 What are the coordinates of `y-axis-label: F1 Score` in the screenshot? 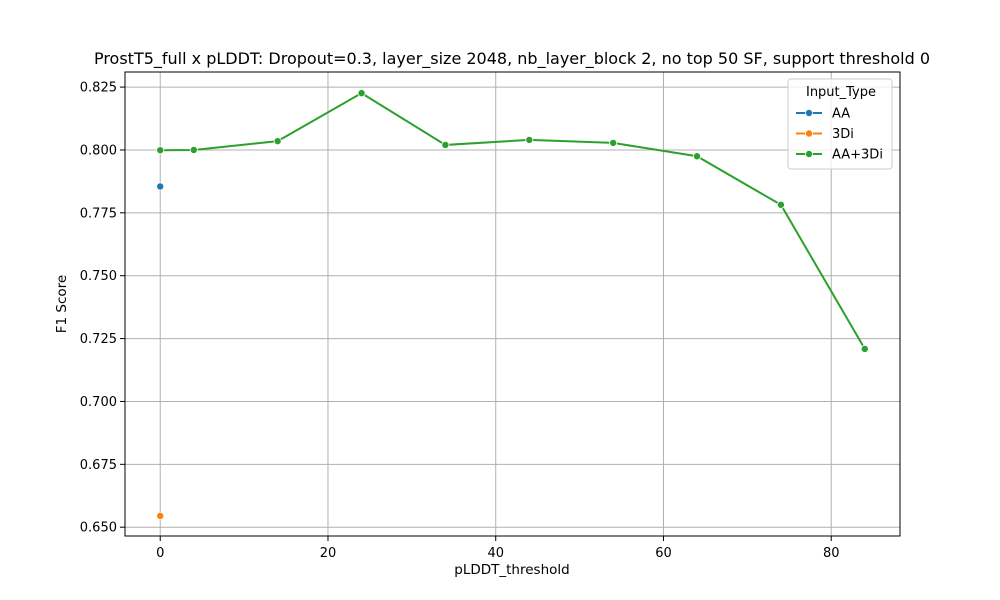 It's located at (62, 304).